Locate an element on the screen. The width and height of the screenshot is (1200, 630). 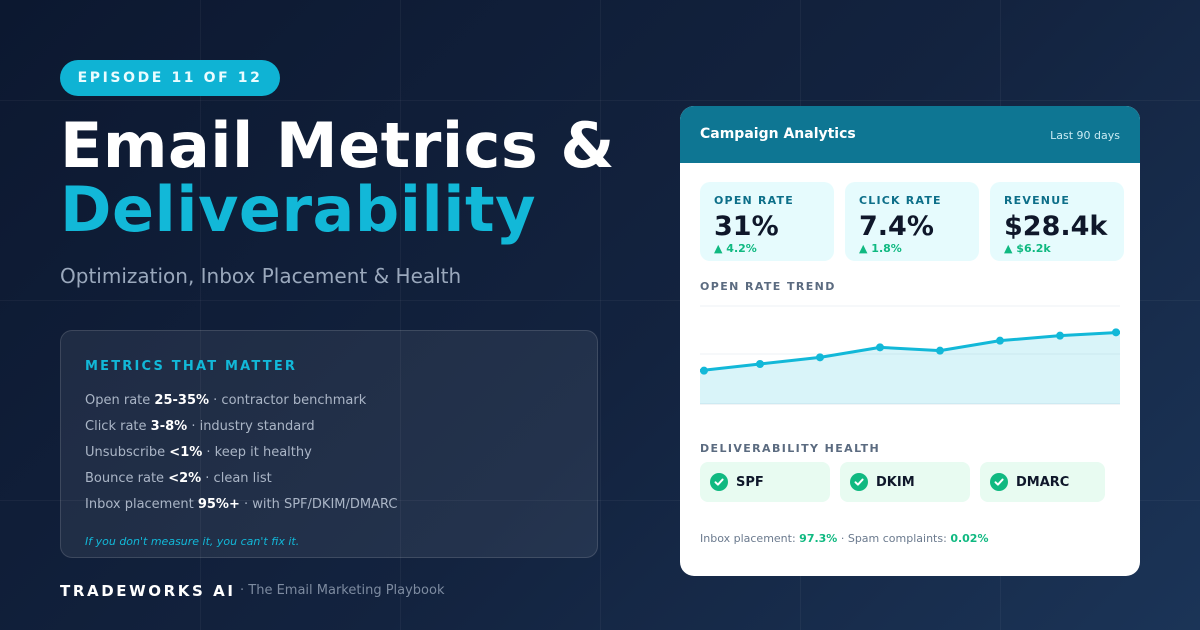
metric-note: · industry standard is located at coordinates (253, 426).